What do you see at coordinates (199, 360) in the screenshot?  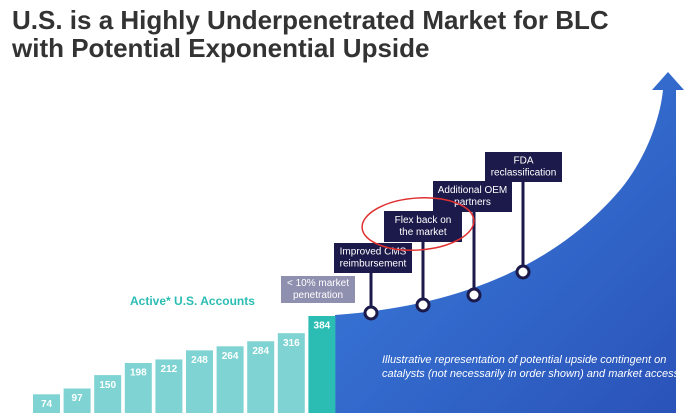 I see `value-label: 248` at bounding box center [199, 360].